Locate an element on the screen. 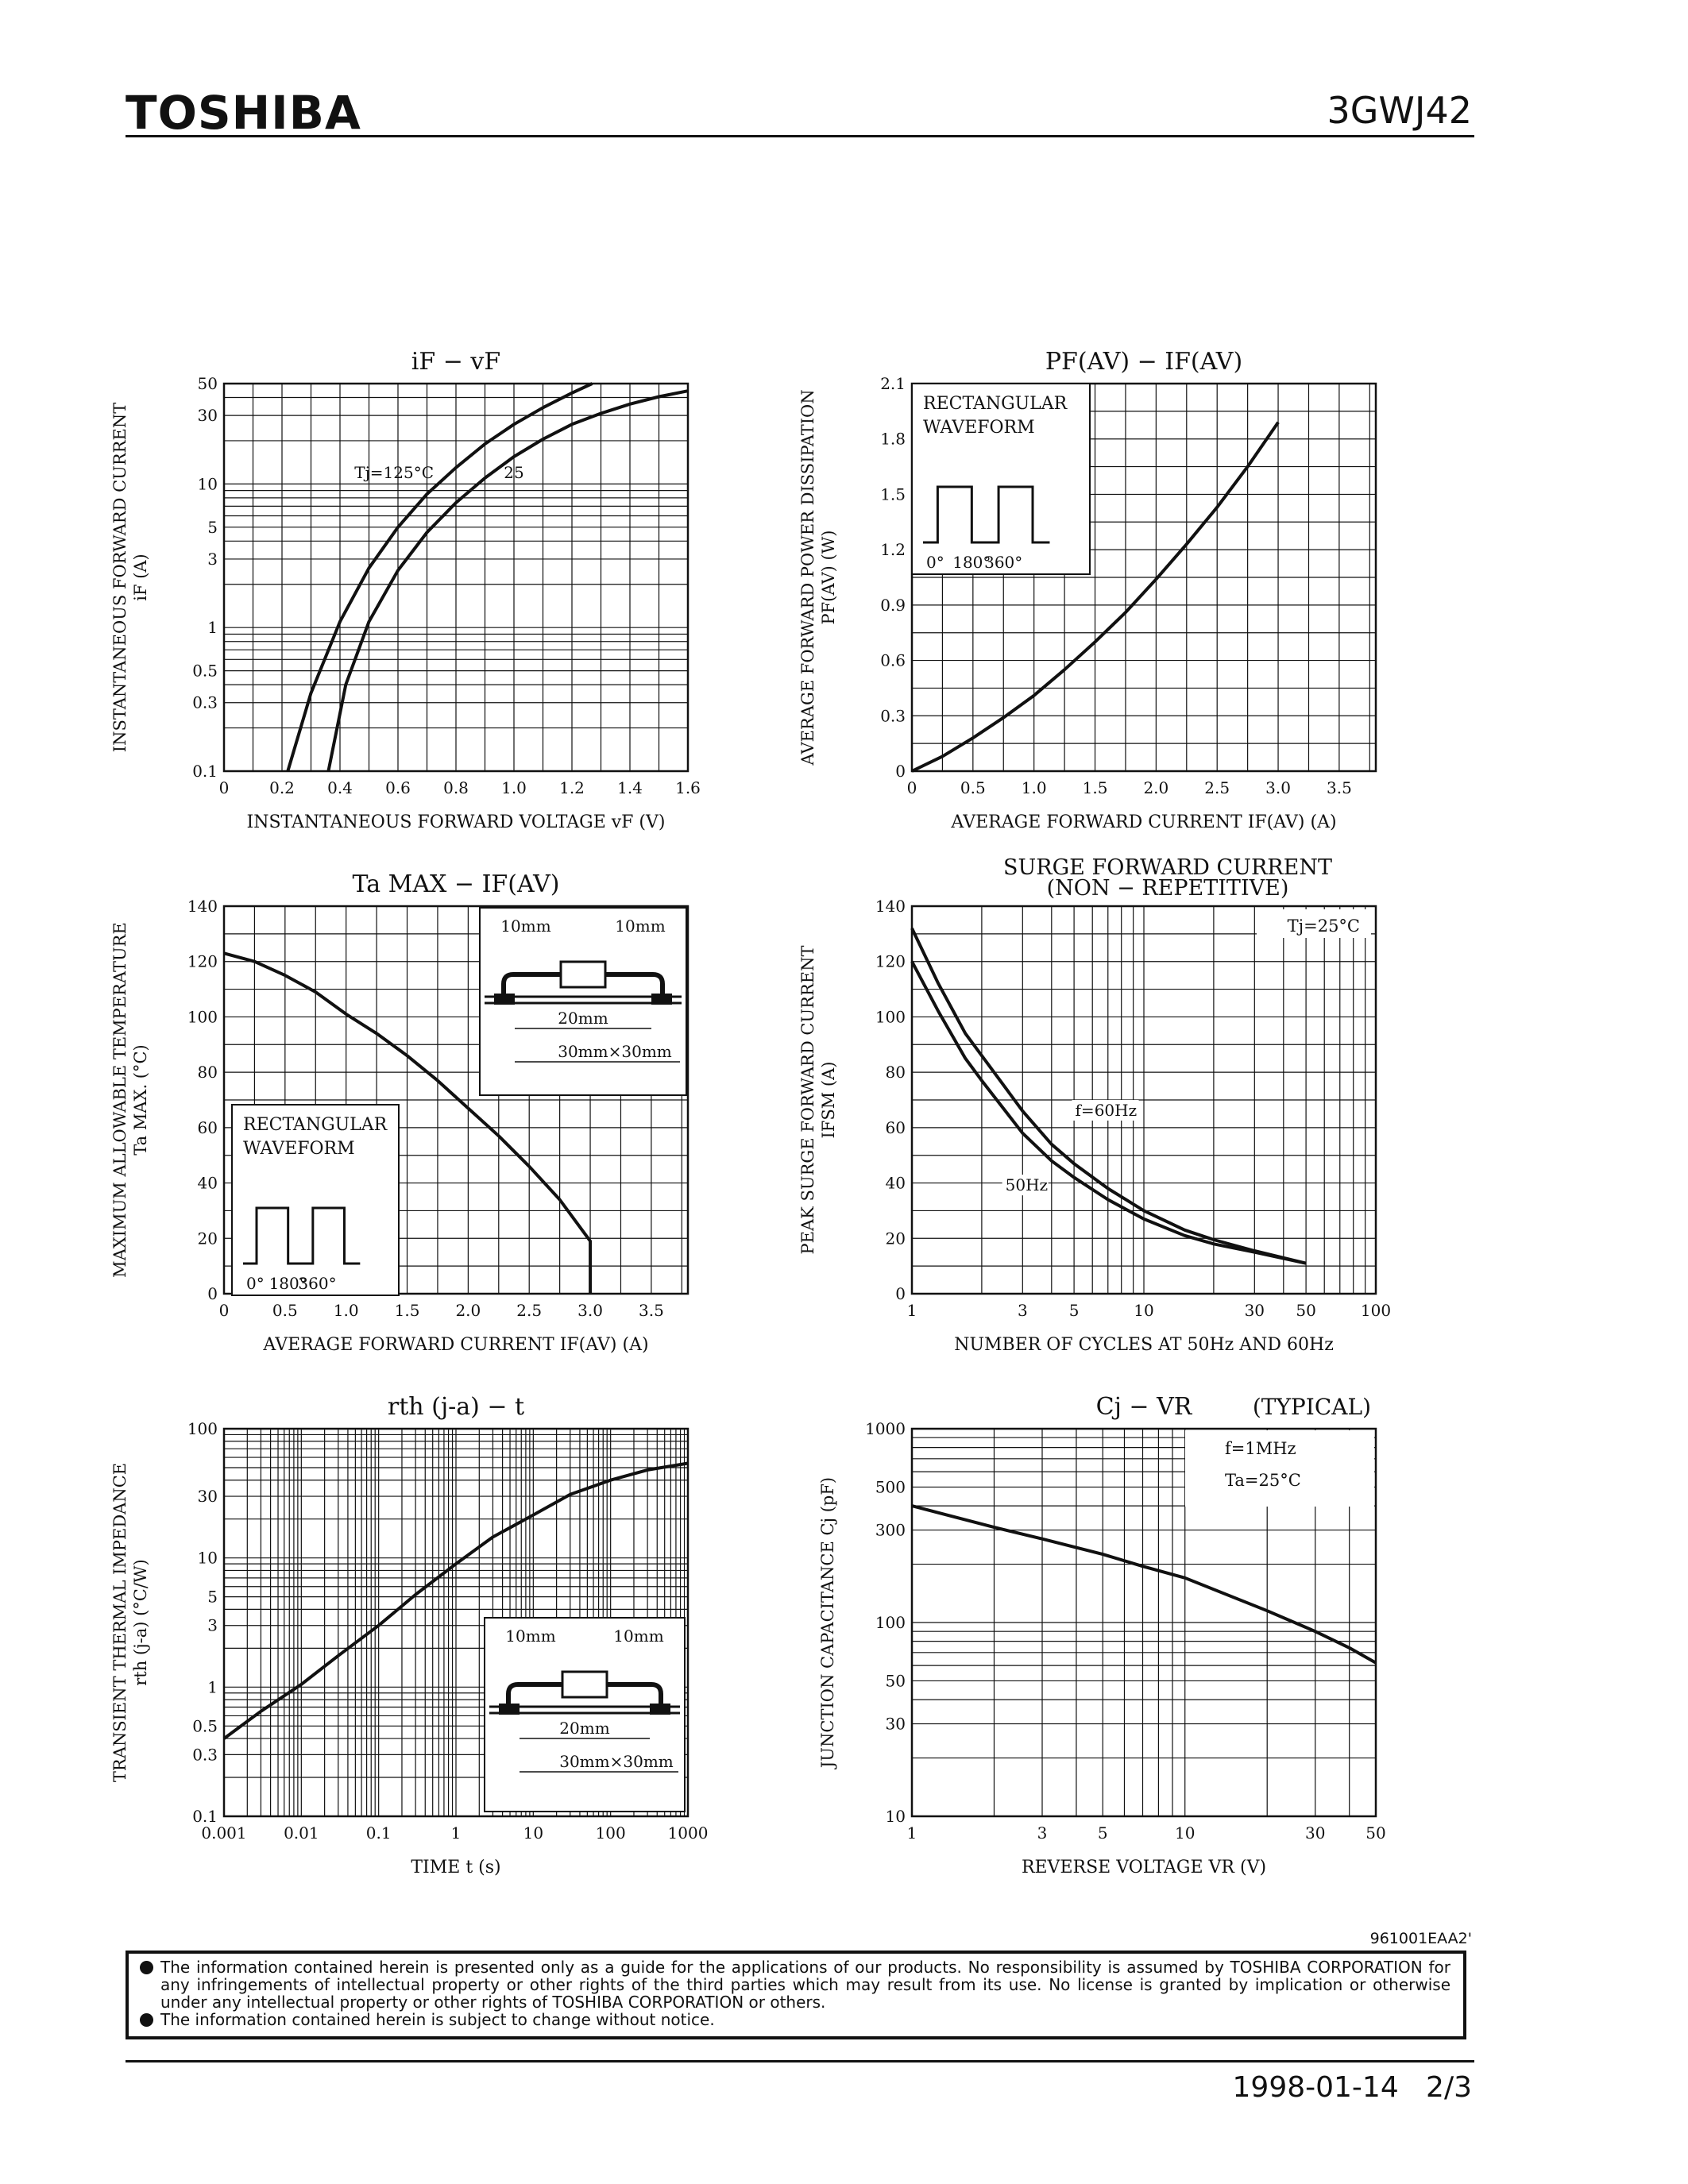 This screenshot has height=2184, width=1688. x-tick-label: 0.6 is located at coordinates (398, 787).